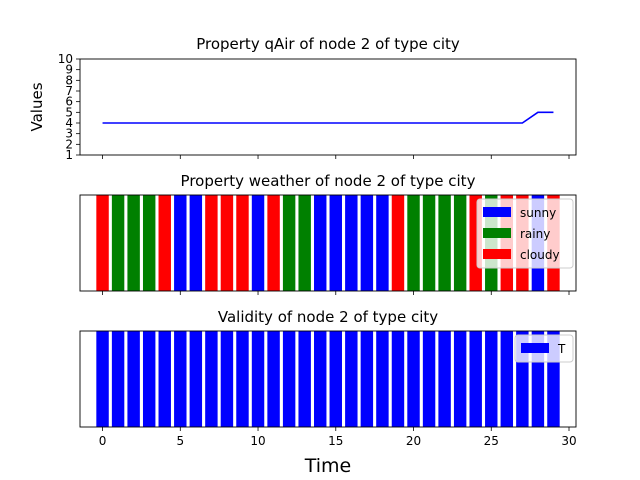 The height and width of the screenshot is (480, 640). What do you see at coordinates (561, 349) in the screenshot?
I see `validity-legend-label: T` at bounding box center [561, 349].